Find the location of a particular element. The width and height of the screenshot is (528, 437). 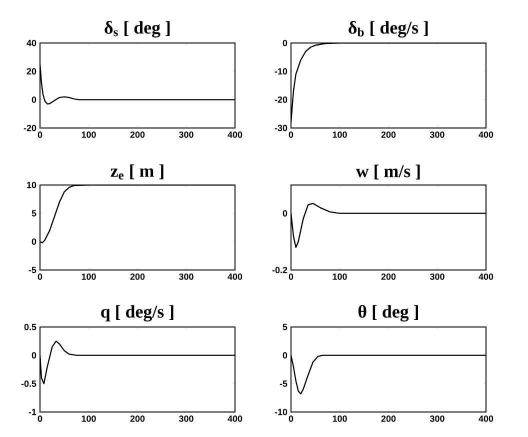

y-tick-label: 10 is located at coordinates (31, 185).